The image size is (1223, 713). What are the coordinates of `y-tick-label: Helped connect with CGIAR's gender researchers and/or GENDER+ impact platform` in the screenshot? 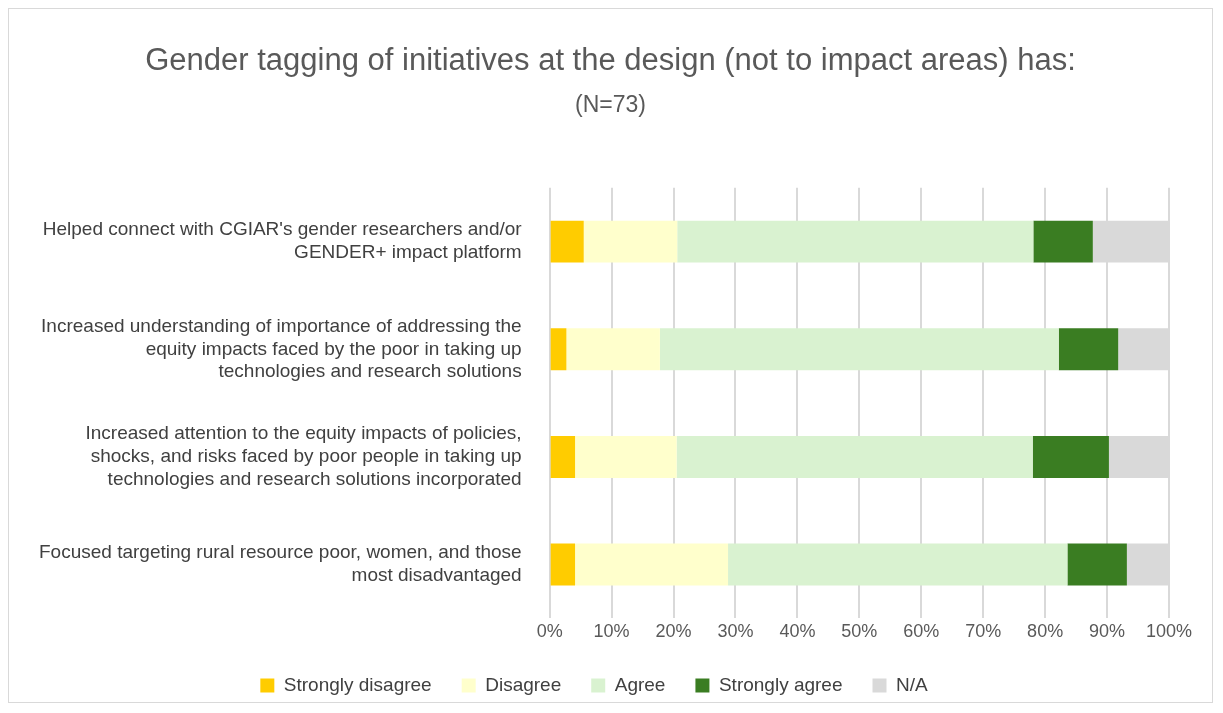 It's located at (282, 240).